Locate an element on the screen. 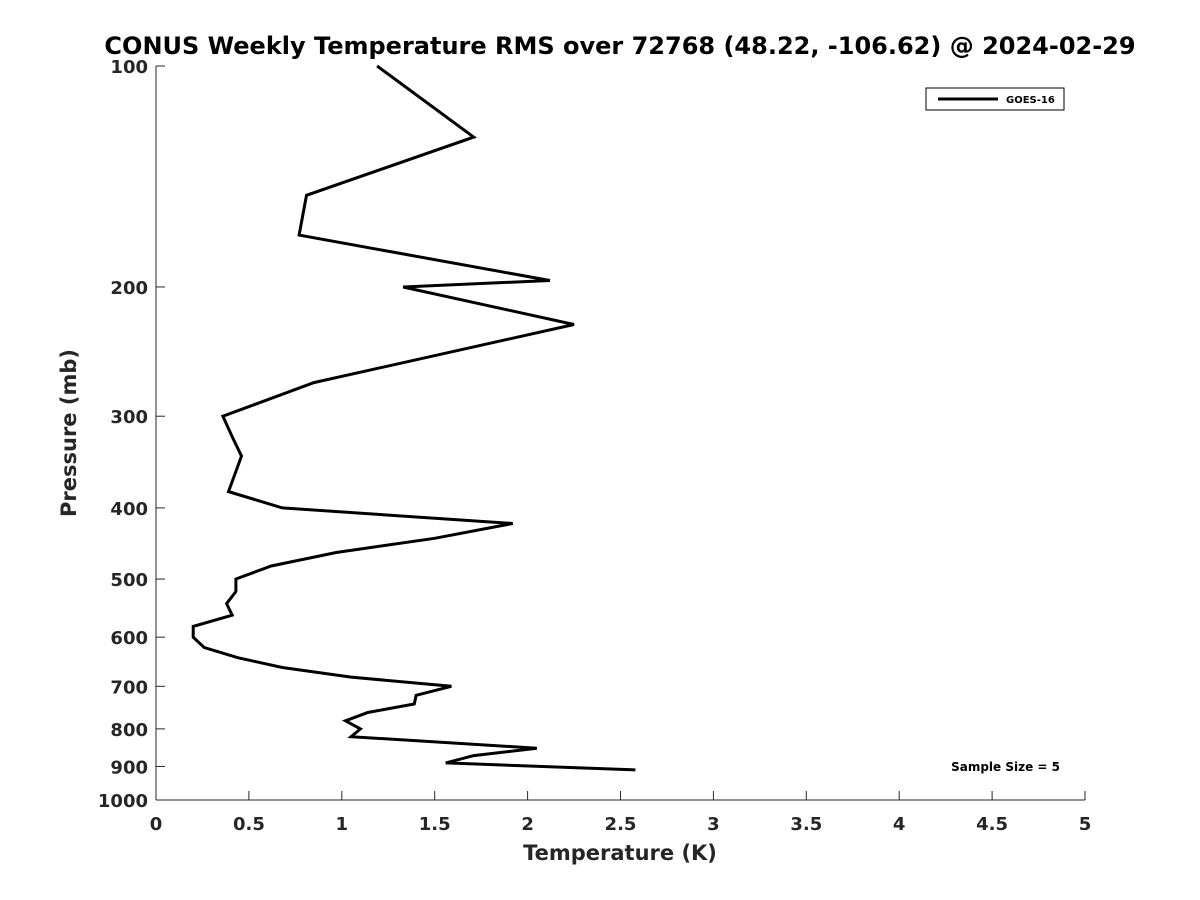 This screenshot has width=1200, height=900. x-tick-label: 1 is located at coordinates (342, 824).